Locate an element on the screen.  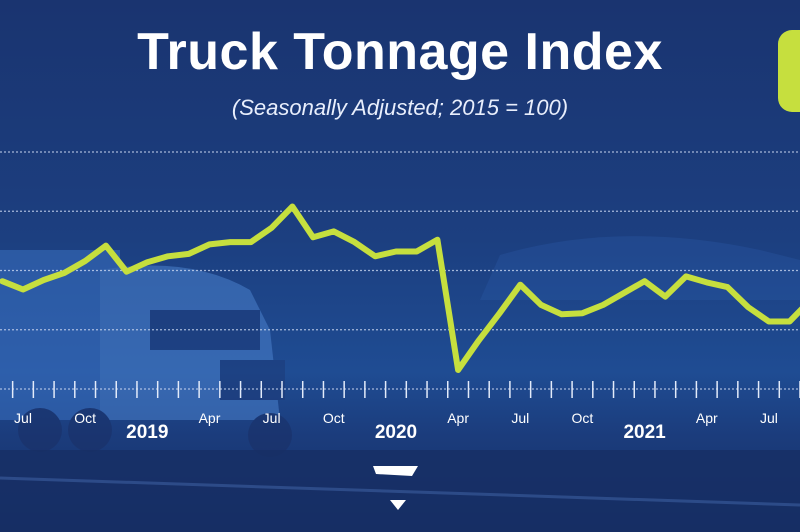
road-line is located at coordinates (400, 491).